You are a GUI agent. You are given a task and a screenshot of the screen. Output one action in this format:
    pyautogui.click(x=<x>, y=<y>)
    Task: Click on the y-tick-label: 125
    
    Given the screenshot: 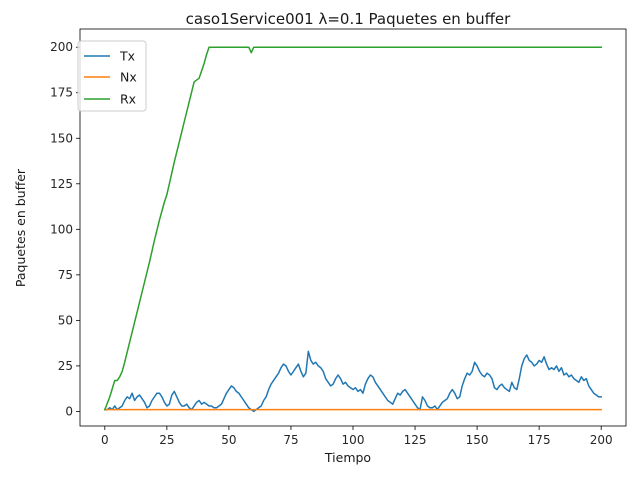 What is the action you would take?
    pyautogui.click(x=61, y=184)
    